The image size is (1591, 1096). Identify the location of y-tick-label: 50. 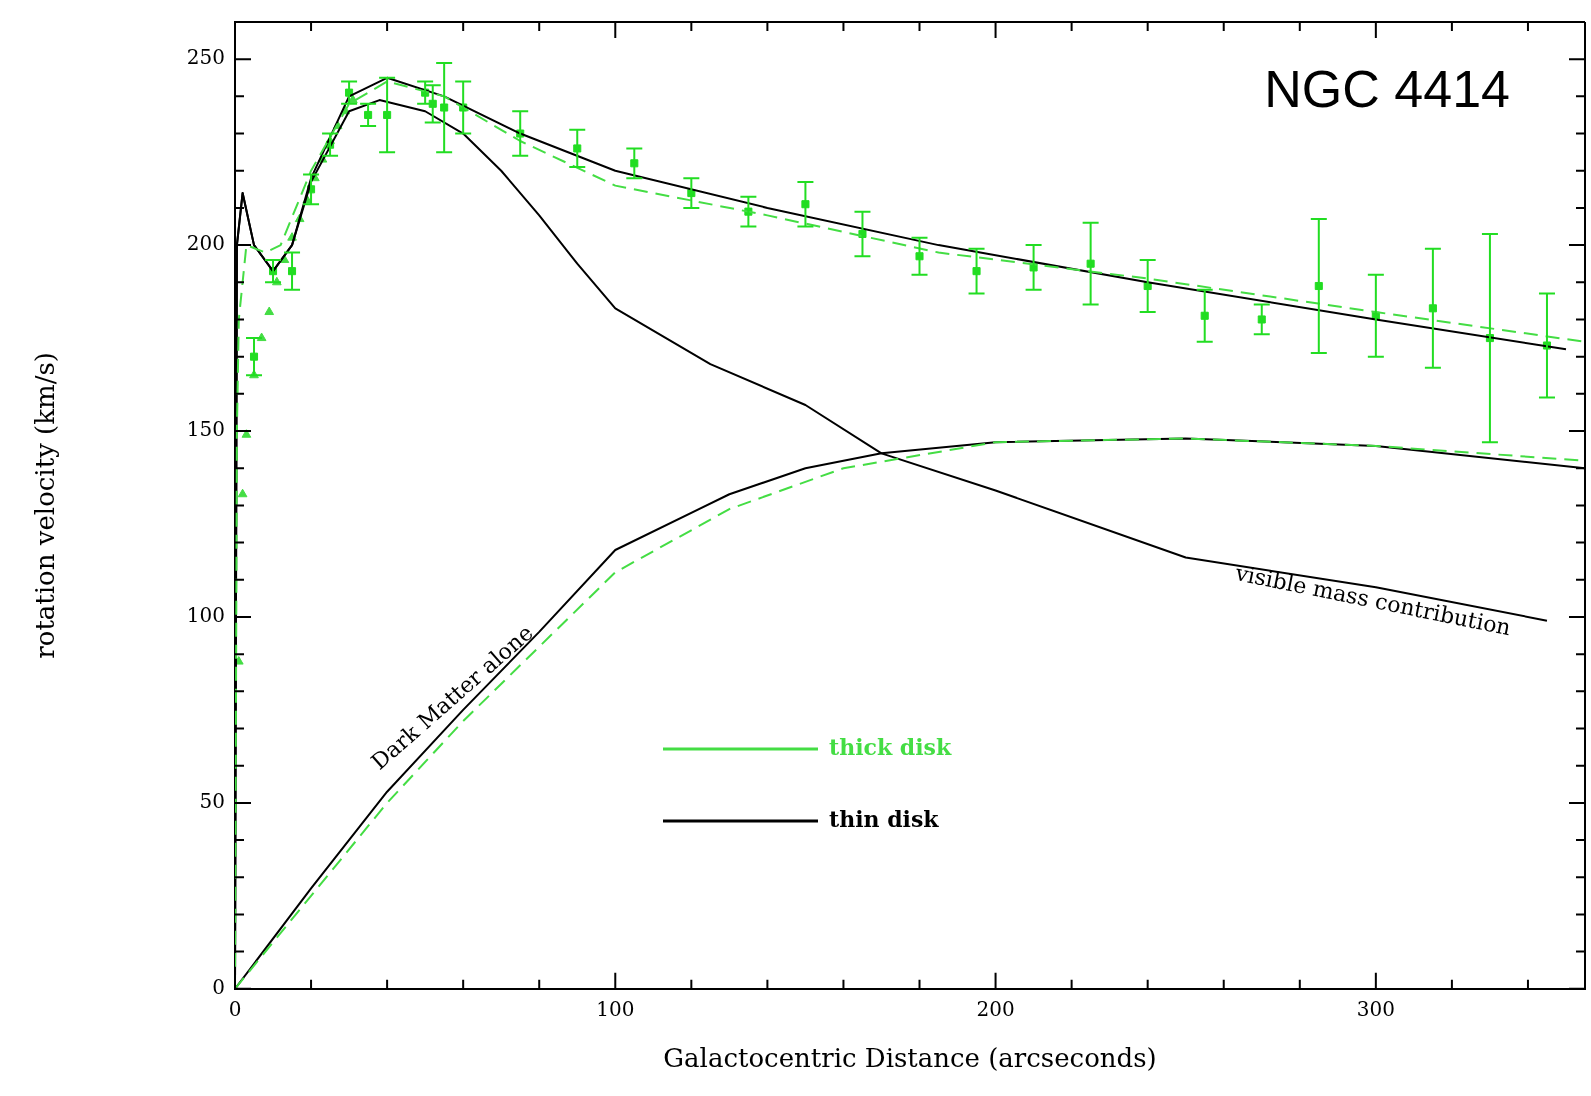
(212, 801).